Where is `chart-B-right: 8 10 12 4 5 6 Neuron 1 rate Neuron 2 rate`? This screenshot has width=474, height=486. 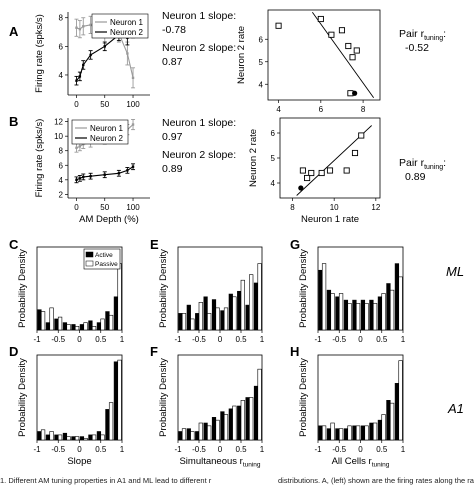
chart-B-right: 8 10 12 4 5 6 Neuron 1 rate Neuron 2 rate is located at coordinates (314, 171).